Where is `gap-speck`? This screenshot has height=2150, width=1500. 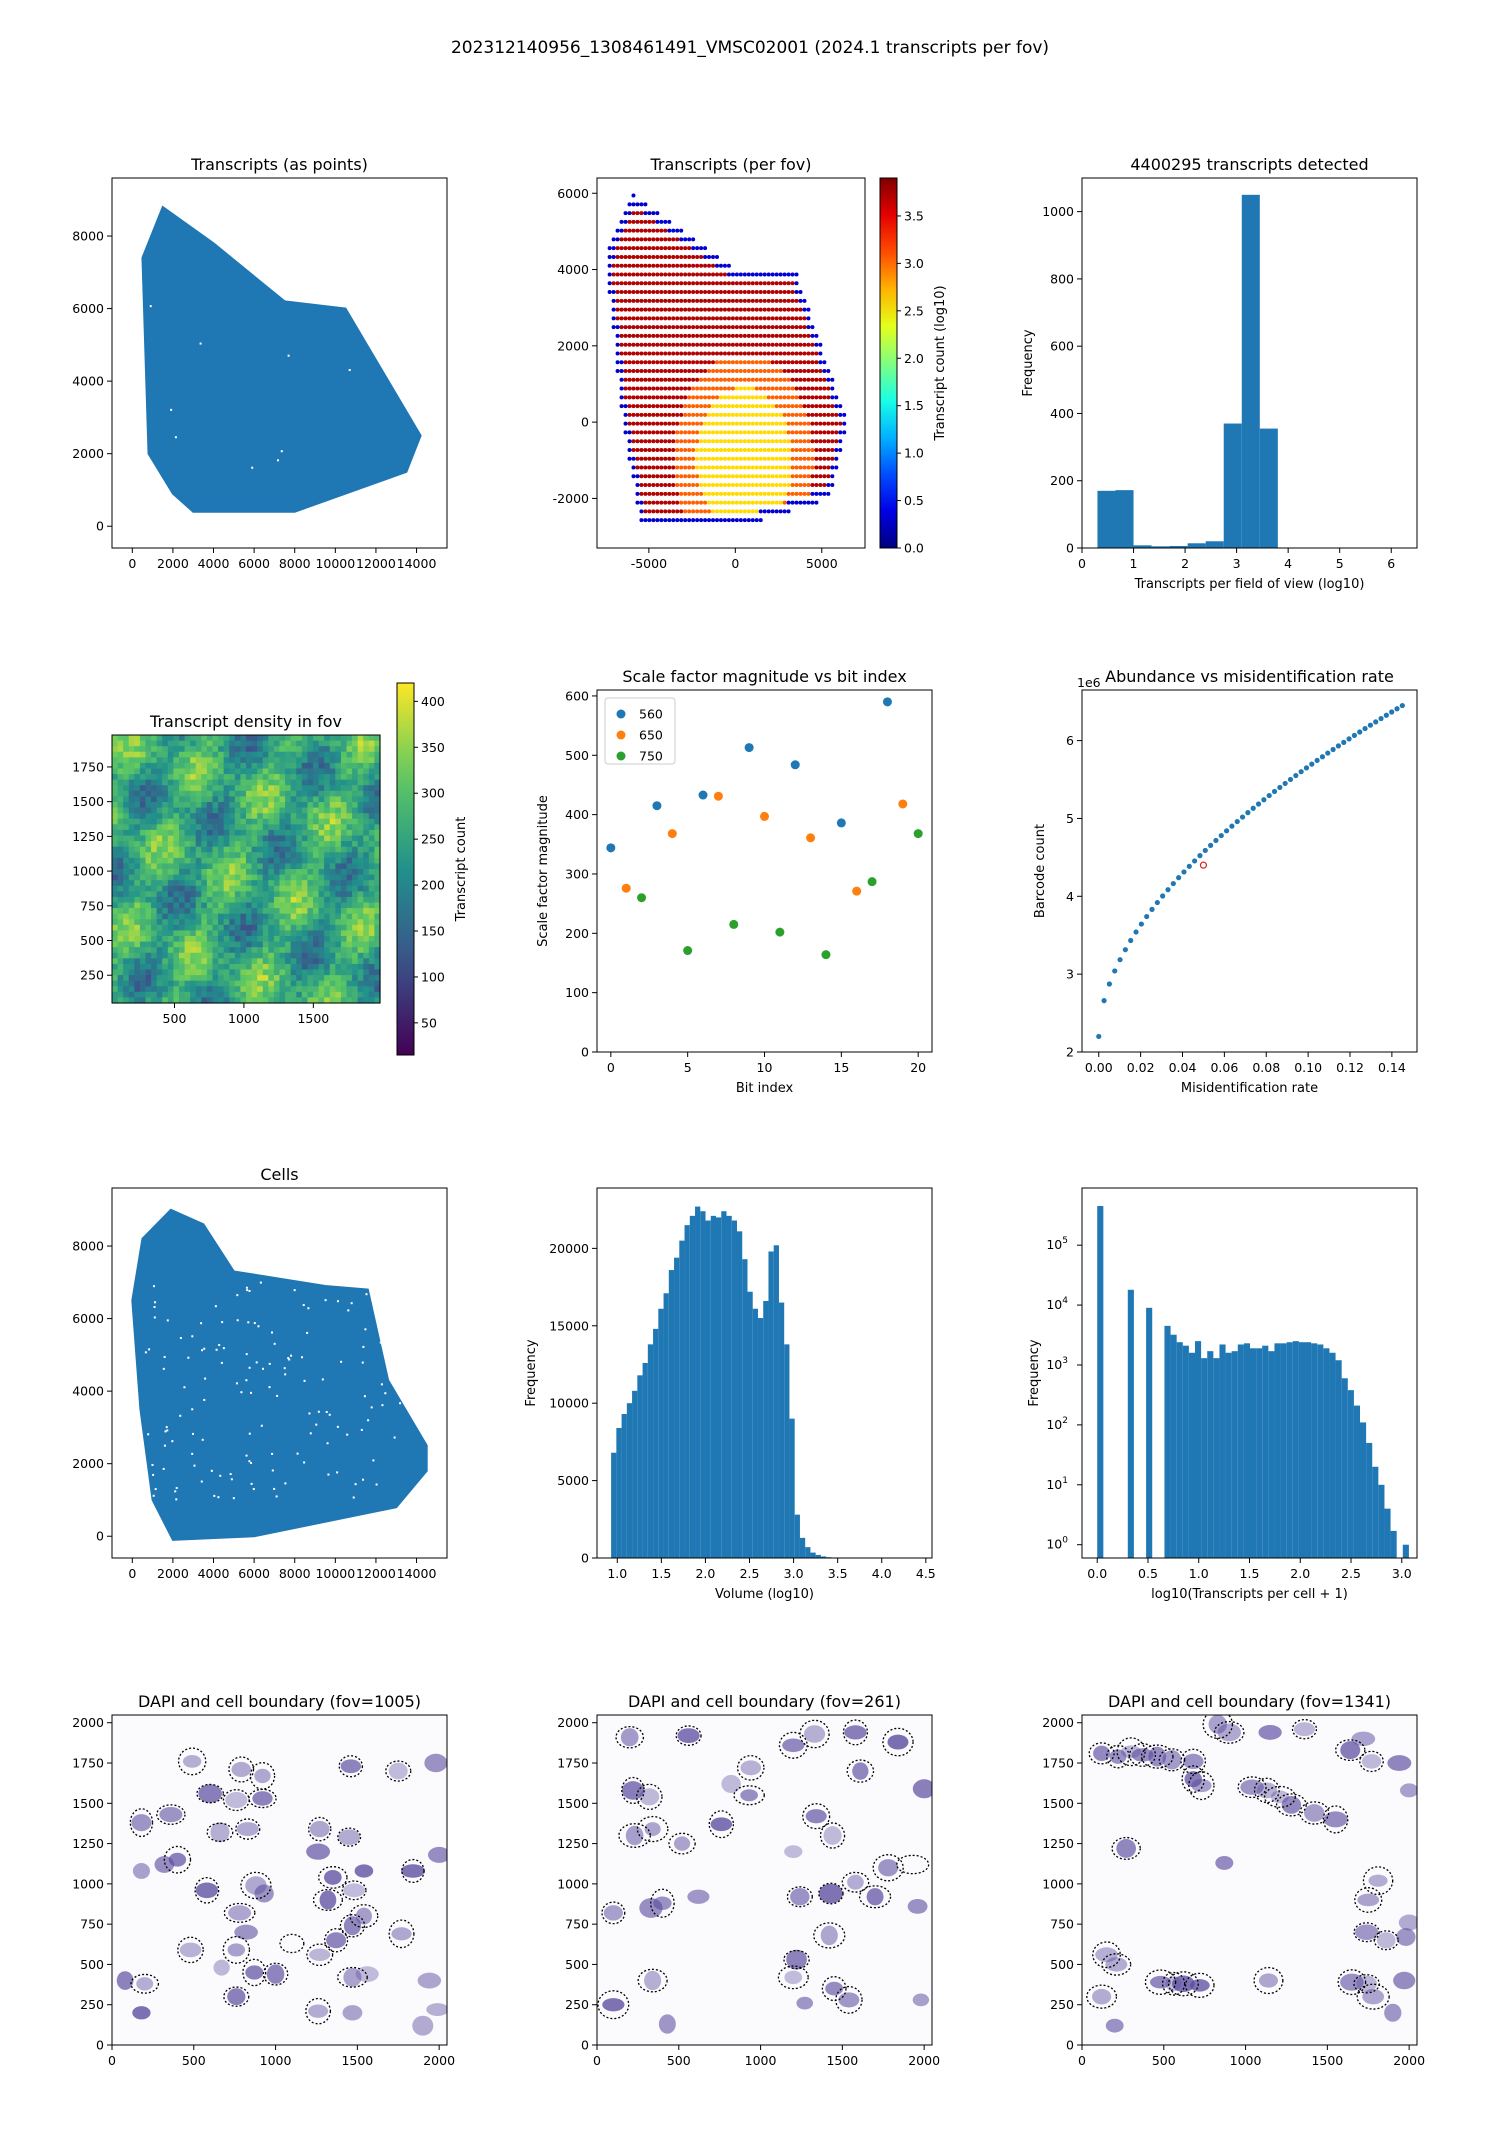
gap-speck is located at coordinates (400, 1403).